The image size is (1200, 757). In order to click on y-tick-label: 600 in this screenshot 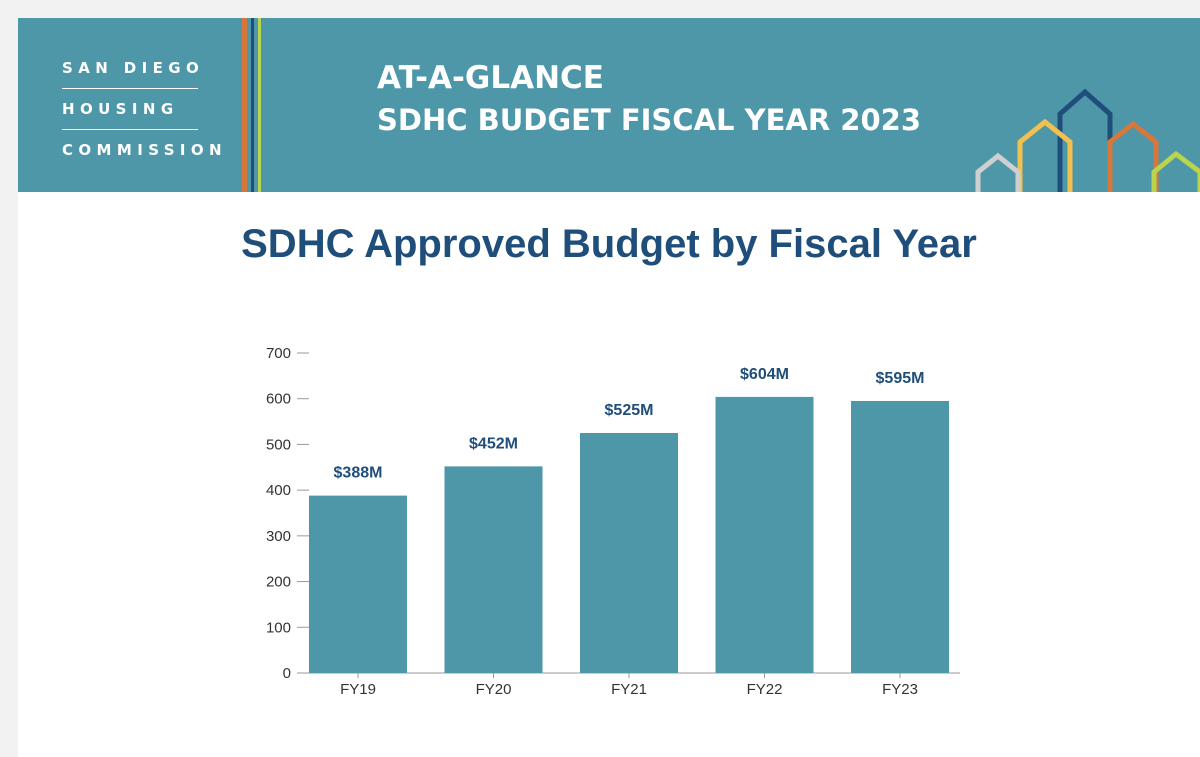, I will do `click(278, 399)`.